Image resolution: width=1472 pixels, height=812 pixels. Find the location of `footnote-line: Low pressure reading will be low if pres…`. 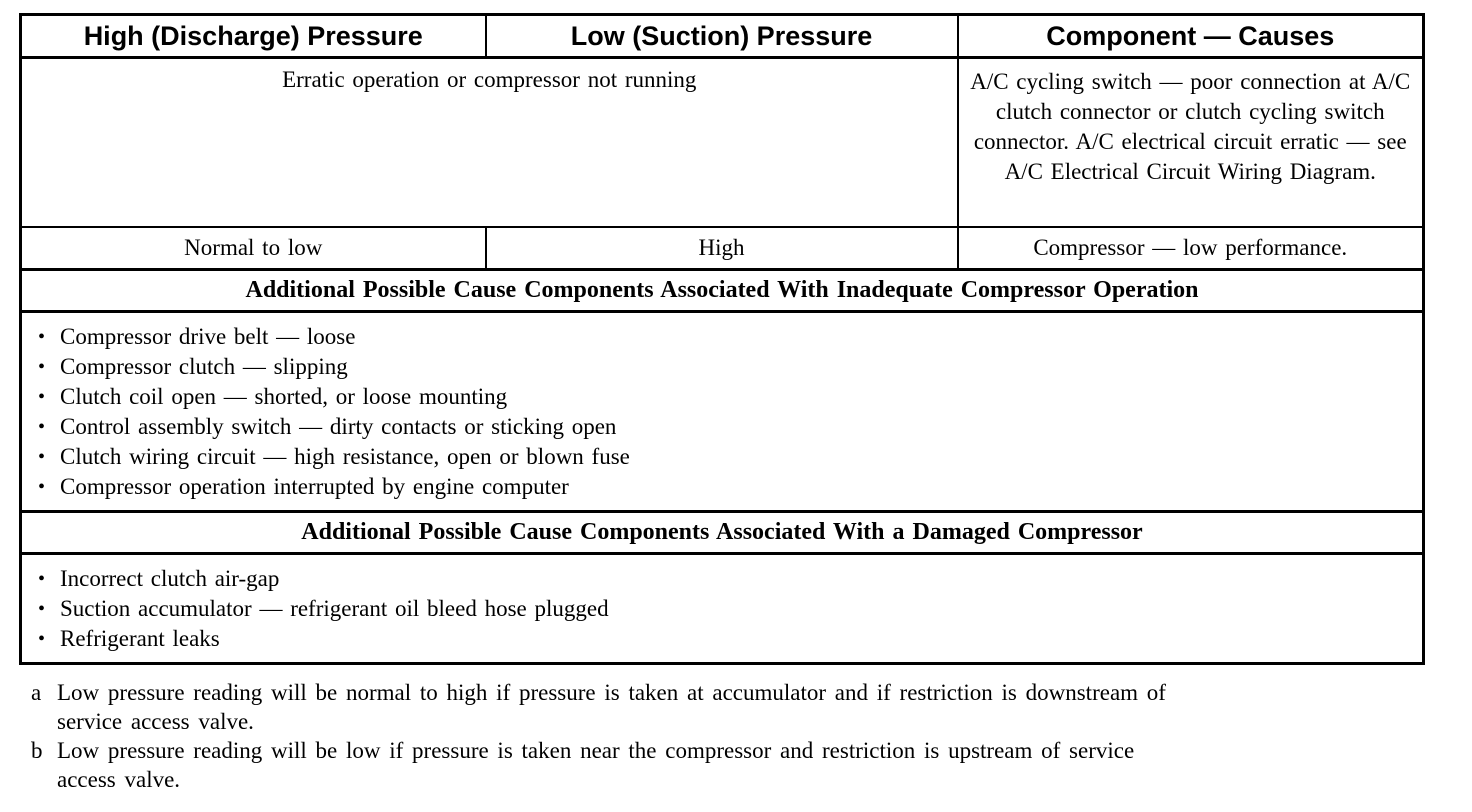

footnote-line: Low pressure reading will be low if pres… is located at coordinates (596, 750).